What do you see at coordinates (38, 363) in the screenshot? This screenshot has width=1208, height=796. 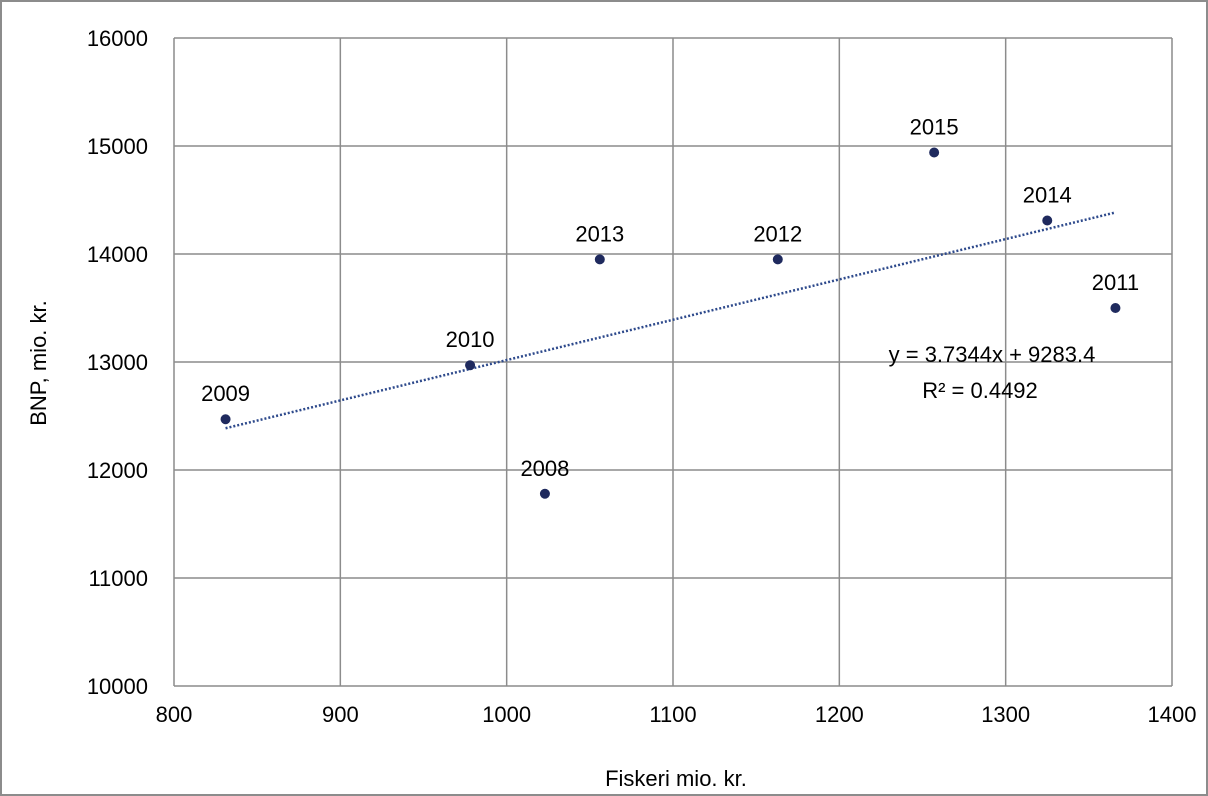 I see `y-axis-title: BNP, mio. kr.` at bounding box center [38, 363].